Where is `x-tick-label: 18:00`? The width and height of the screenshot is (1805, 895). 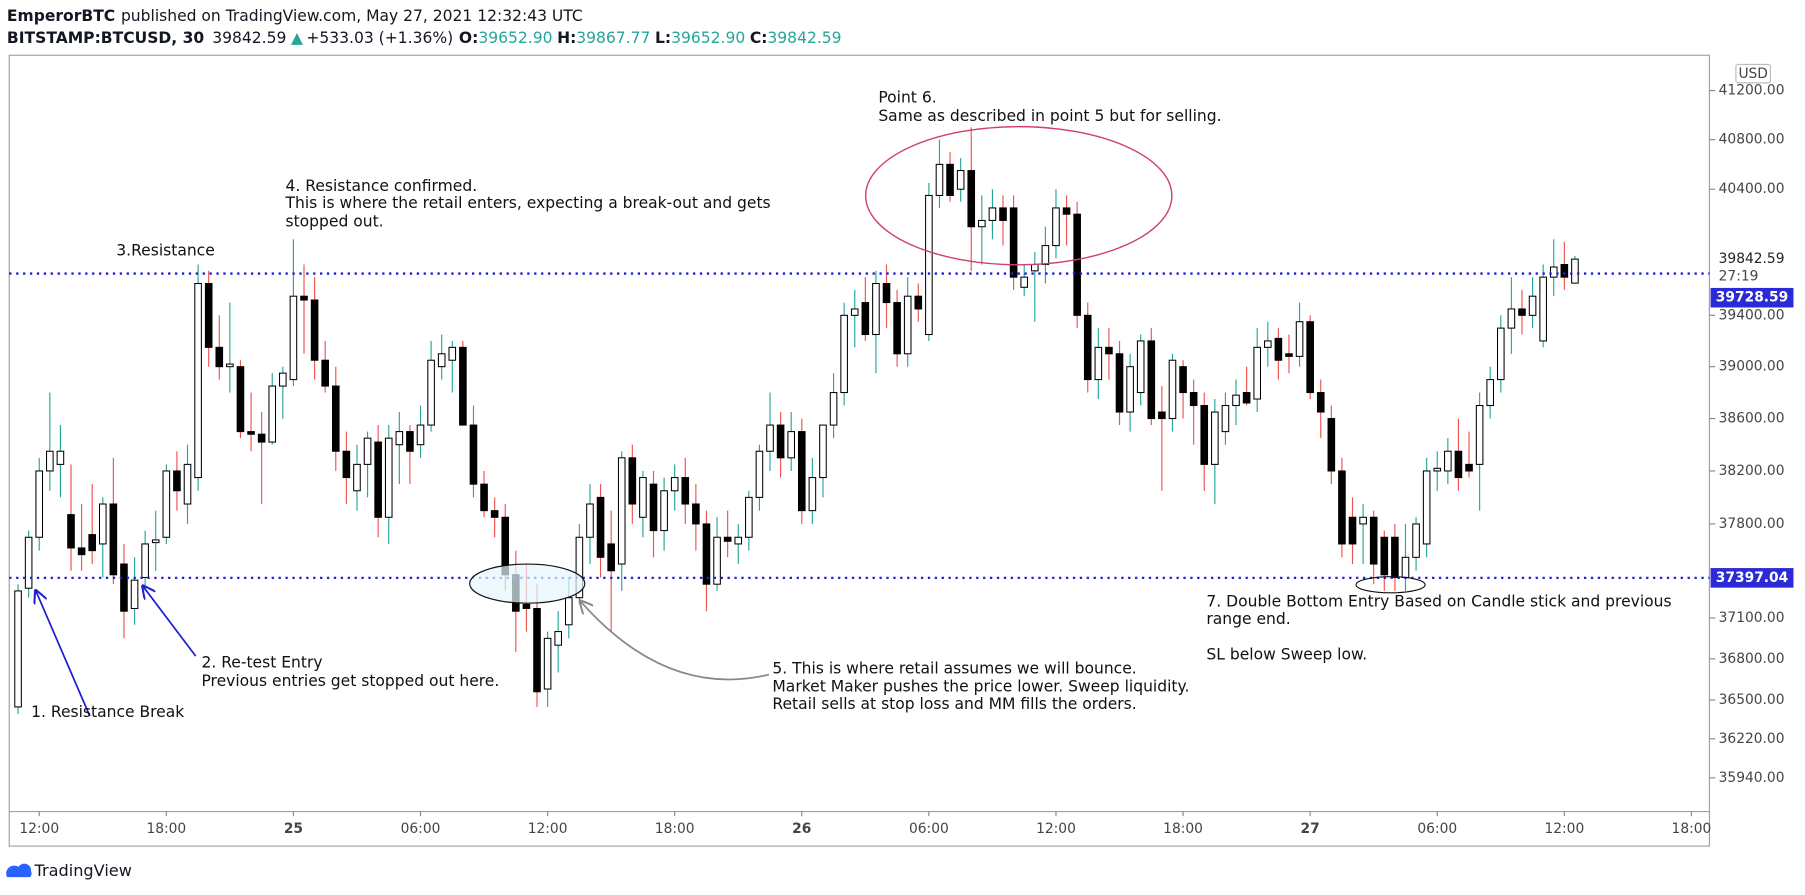 x-tick-label: 18:00 is located at coordinates (1692, 829).